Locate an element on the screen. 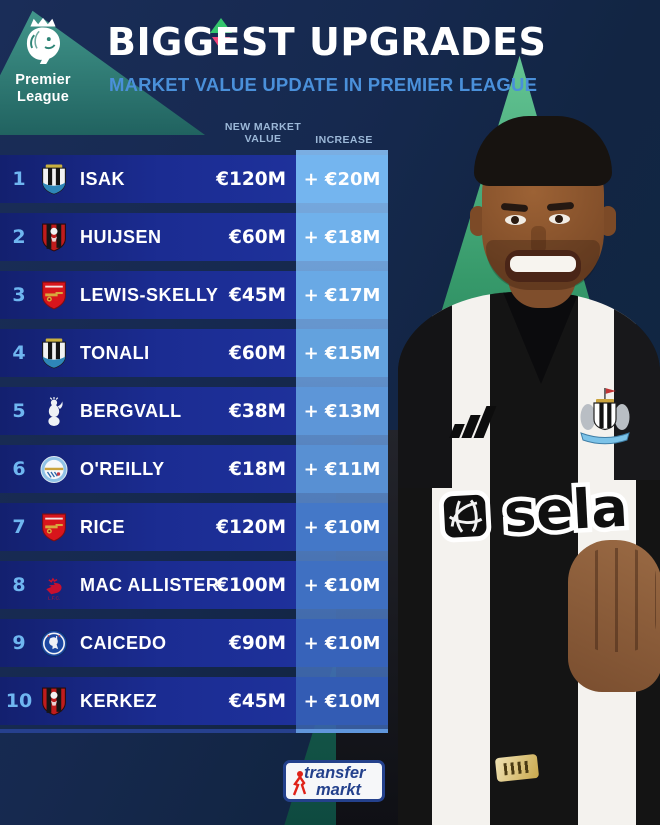 The height and width of the screenshot is (825, 660). table-row-main: 6 O'REILLY €18M is located at coordinates (148, 469).